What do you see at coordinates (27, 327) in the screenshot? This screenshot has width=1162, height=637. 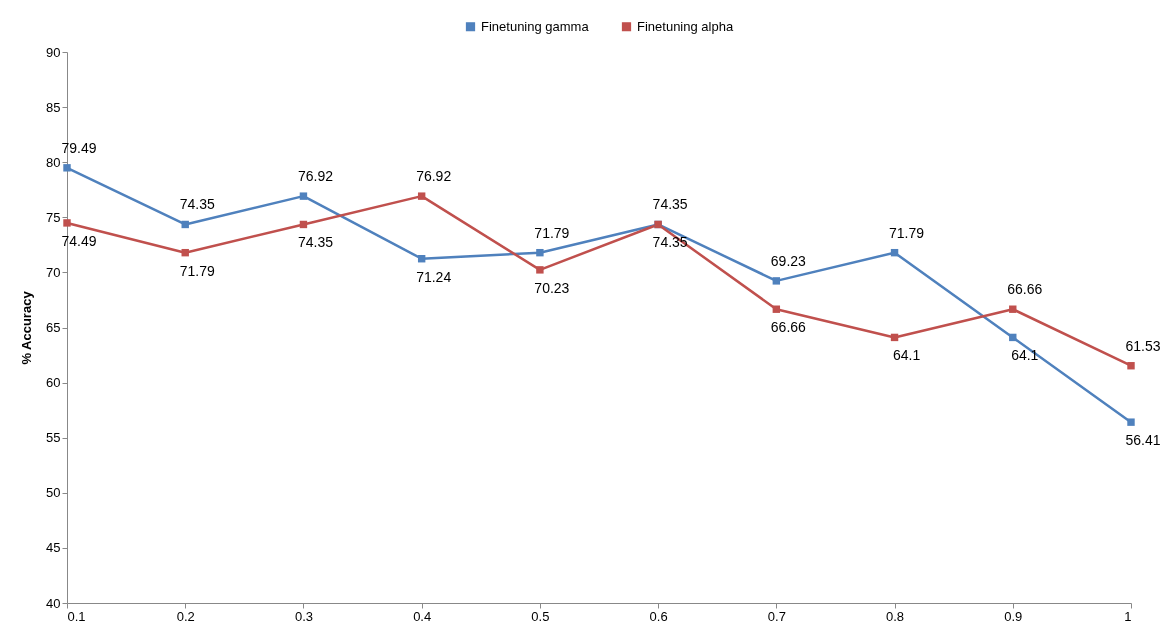 I see `y-axis-title: % Accuracy` at bounding box center [27, 327].